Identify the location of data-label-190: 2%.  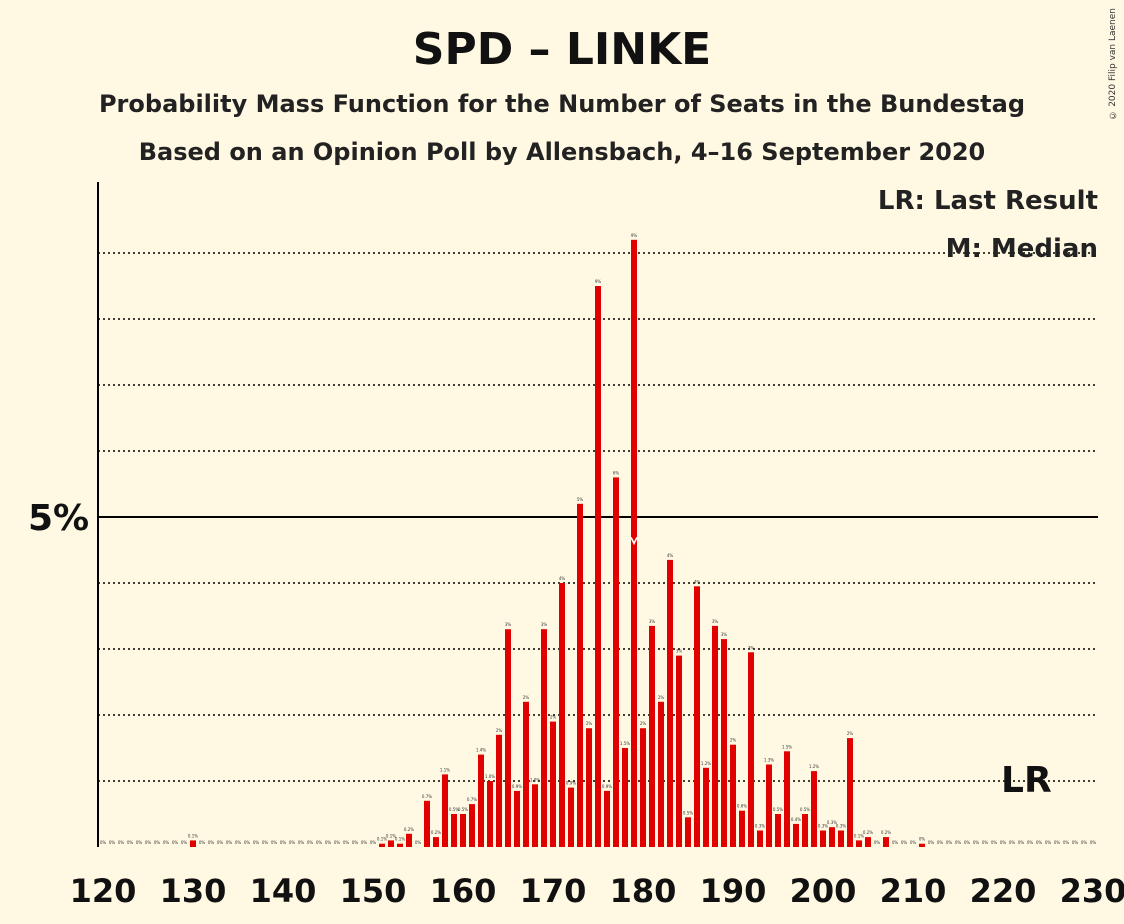
(733, 740).